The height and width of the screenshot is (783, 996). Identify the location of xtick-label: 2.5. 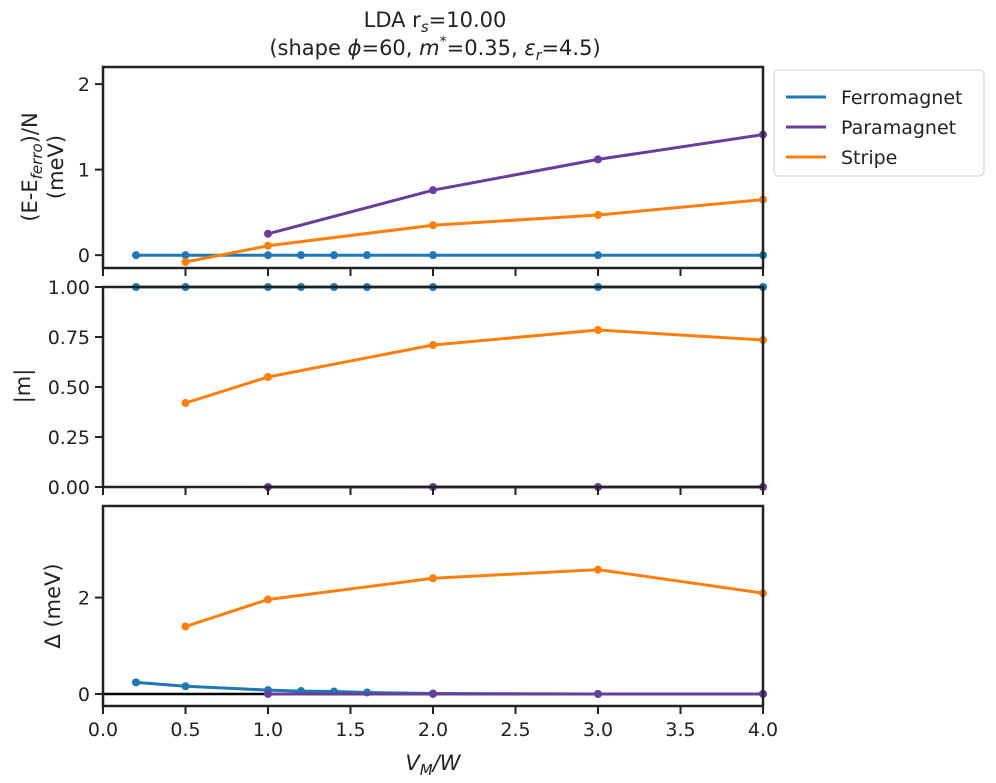
(515, 730).